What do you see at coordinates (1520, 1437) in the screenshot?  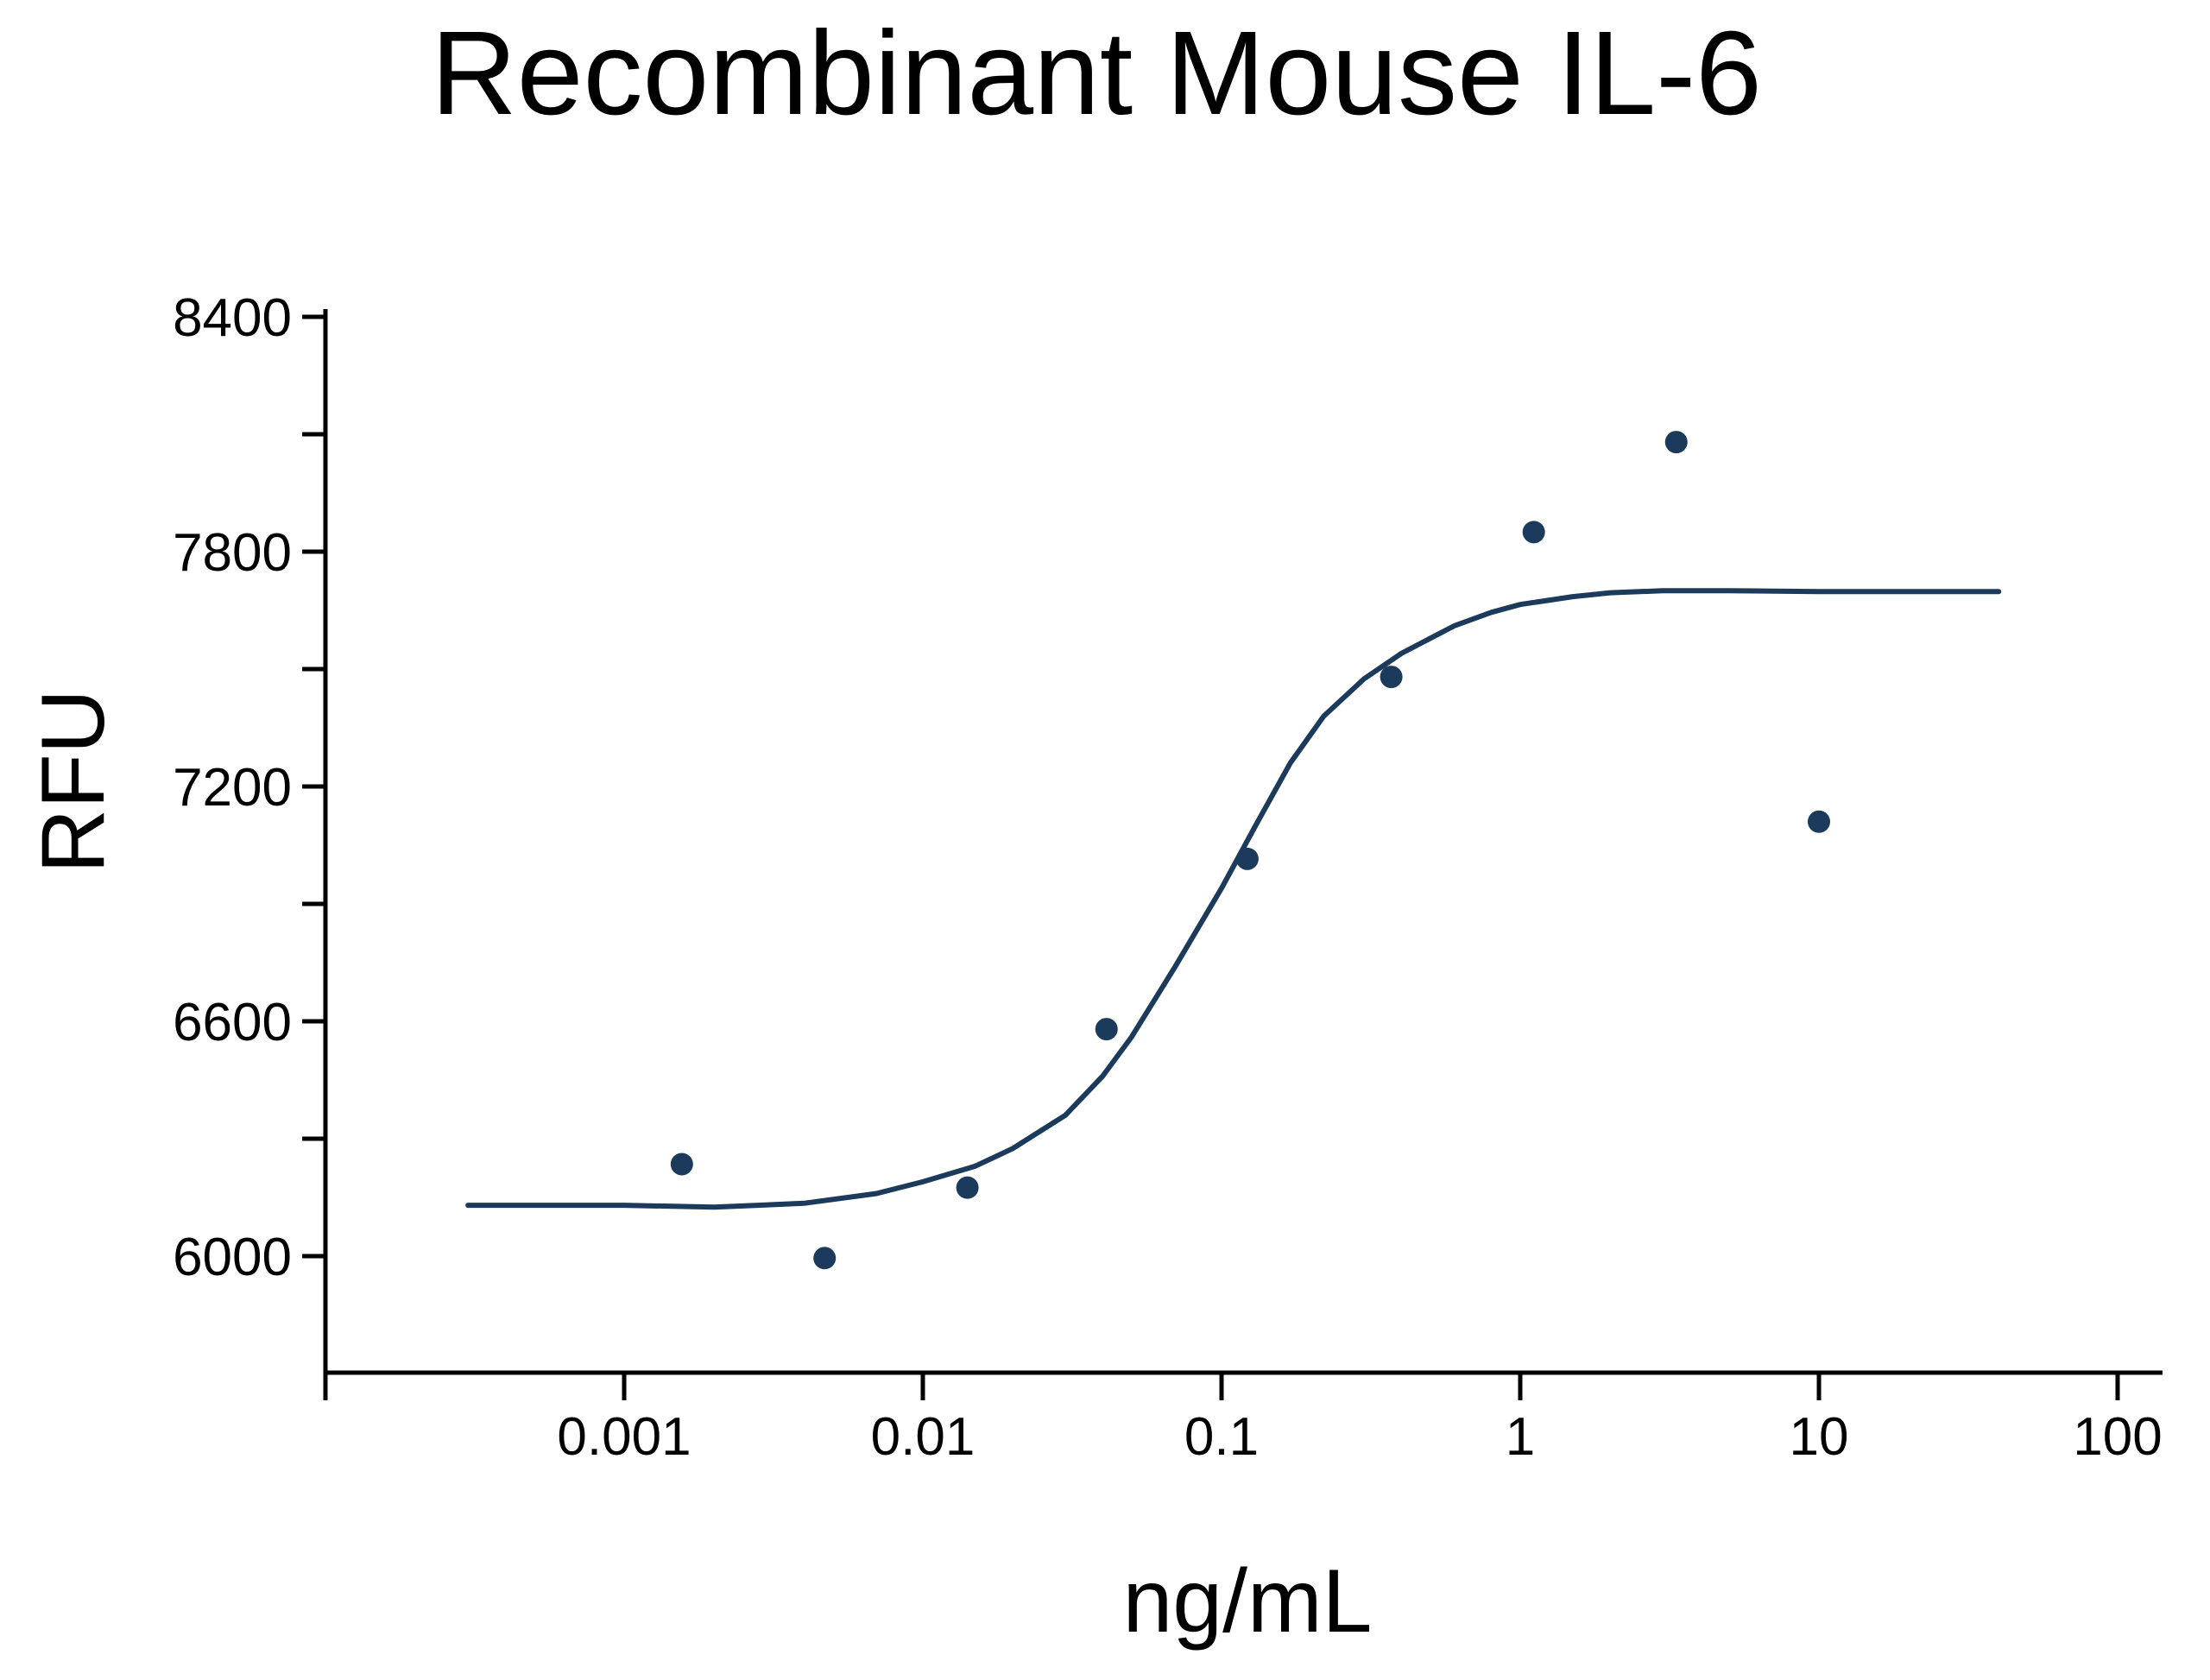 I see `x-tick-label: 1` at bounding box center [1520, 1437].